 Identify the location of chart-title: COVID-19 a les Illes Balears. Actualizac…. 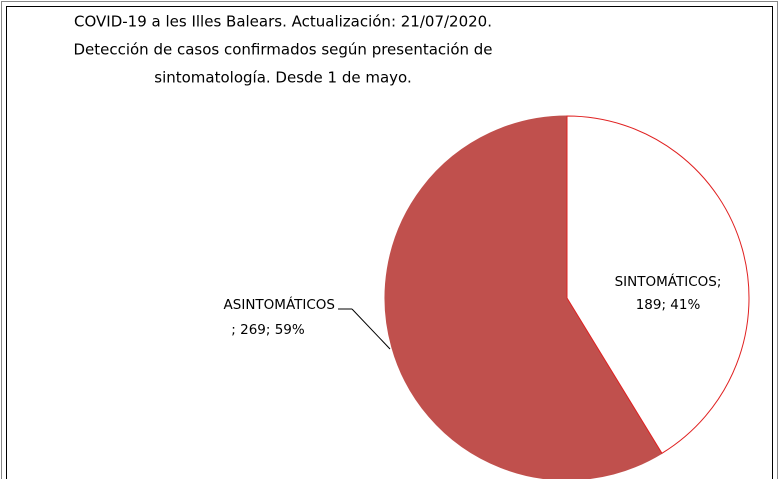
(283, 22).